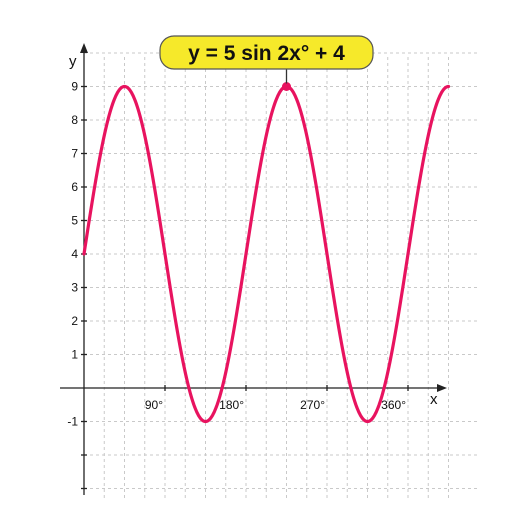 The height and width of the screenshot is (511, 512). I want to click on y-tick-label: 4, so click(74, 254).